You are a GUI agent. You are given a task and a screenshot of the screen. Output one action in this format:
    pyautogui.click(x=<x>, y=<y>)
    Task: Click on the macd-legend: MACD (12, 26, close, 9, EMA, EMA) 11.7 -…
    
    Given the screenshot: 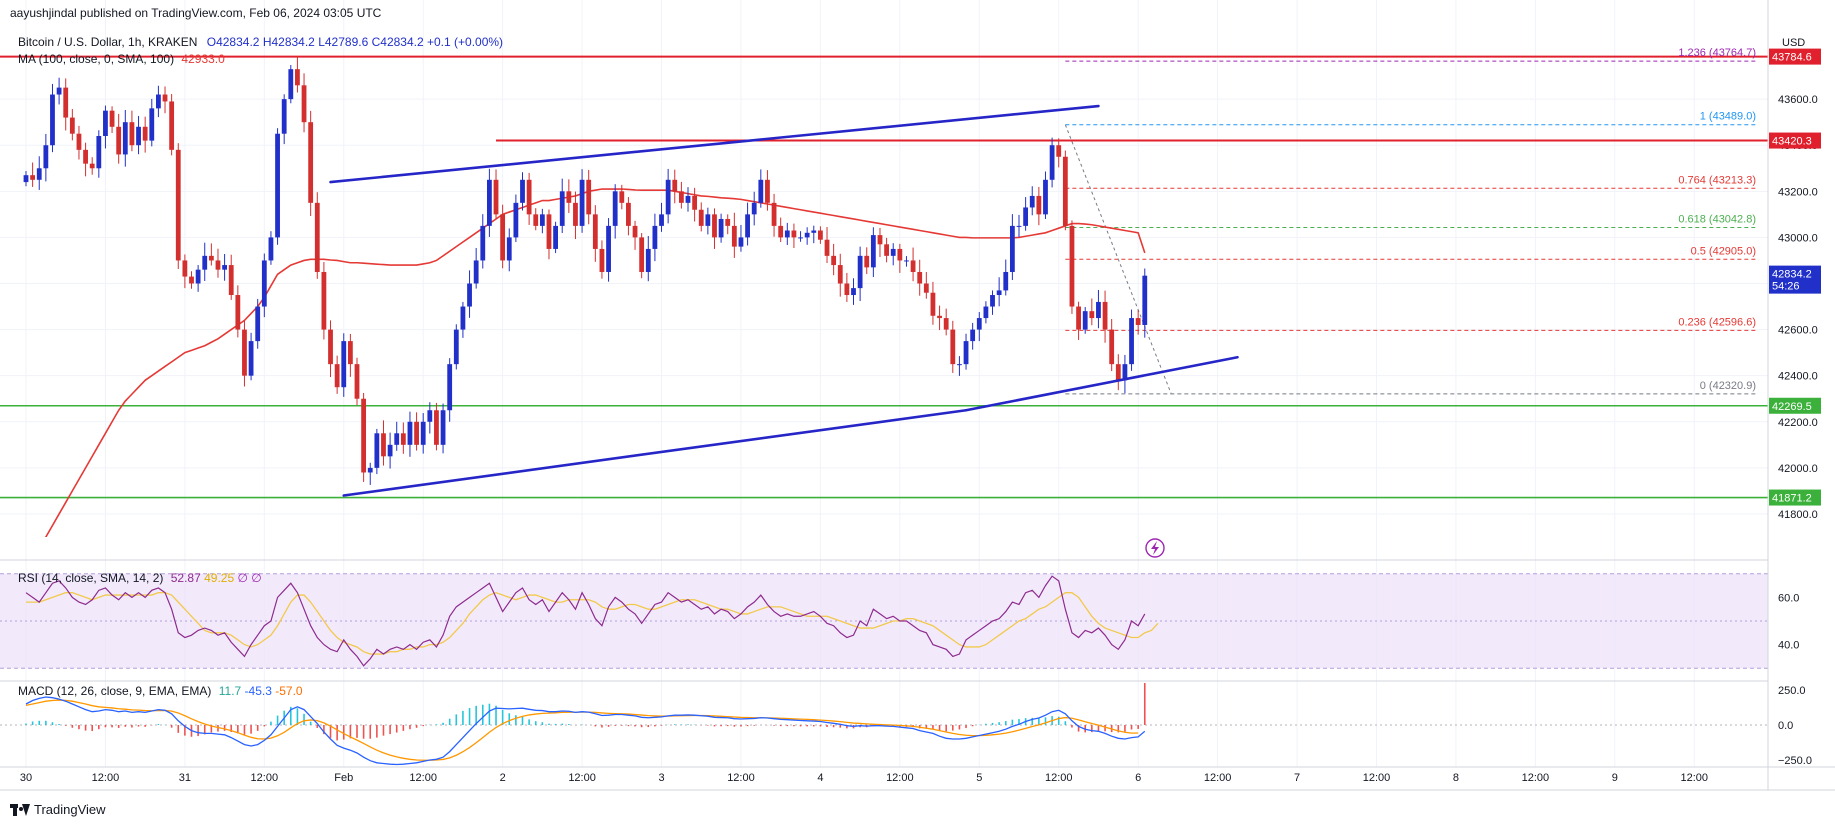 What is the action you would take?
    pyautogui.click(x=160, y=691)
    